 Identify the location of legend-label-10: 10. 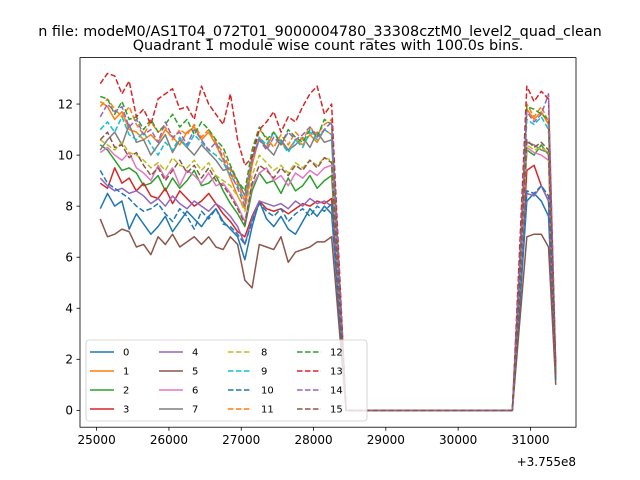
(267, 391).